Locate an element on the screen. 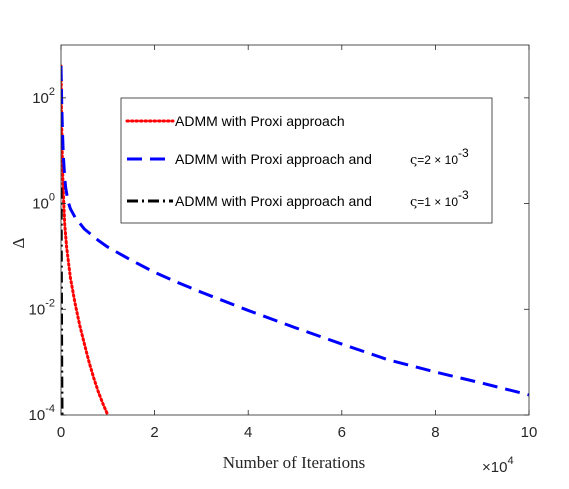 Image resolution: width=569 pixels, height=489 pixels. x-tick-label: 4 is located at coordinates (248, 432).